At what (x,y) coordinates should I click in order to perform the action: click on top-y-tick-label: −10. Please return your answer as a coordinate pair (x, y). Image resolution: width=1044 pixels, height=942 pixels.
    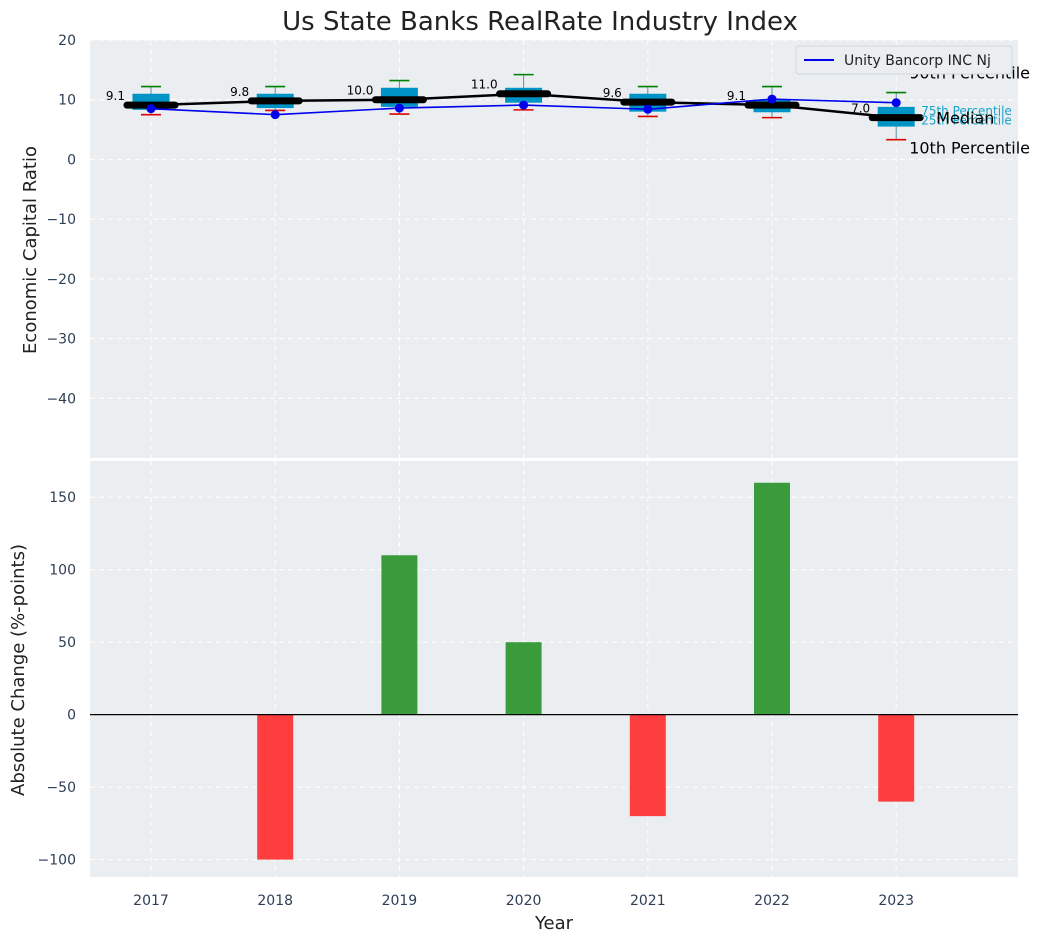
    Looking at the image, I should click on (61, 220).